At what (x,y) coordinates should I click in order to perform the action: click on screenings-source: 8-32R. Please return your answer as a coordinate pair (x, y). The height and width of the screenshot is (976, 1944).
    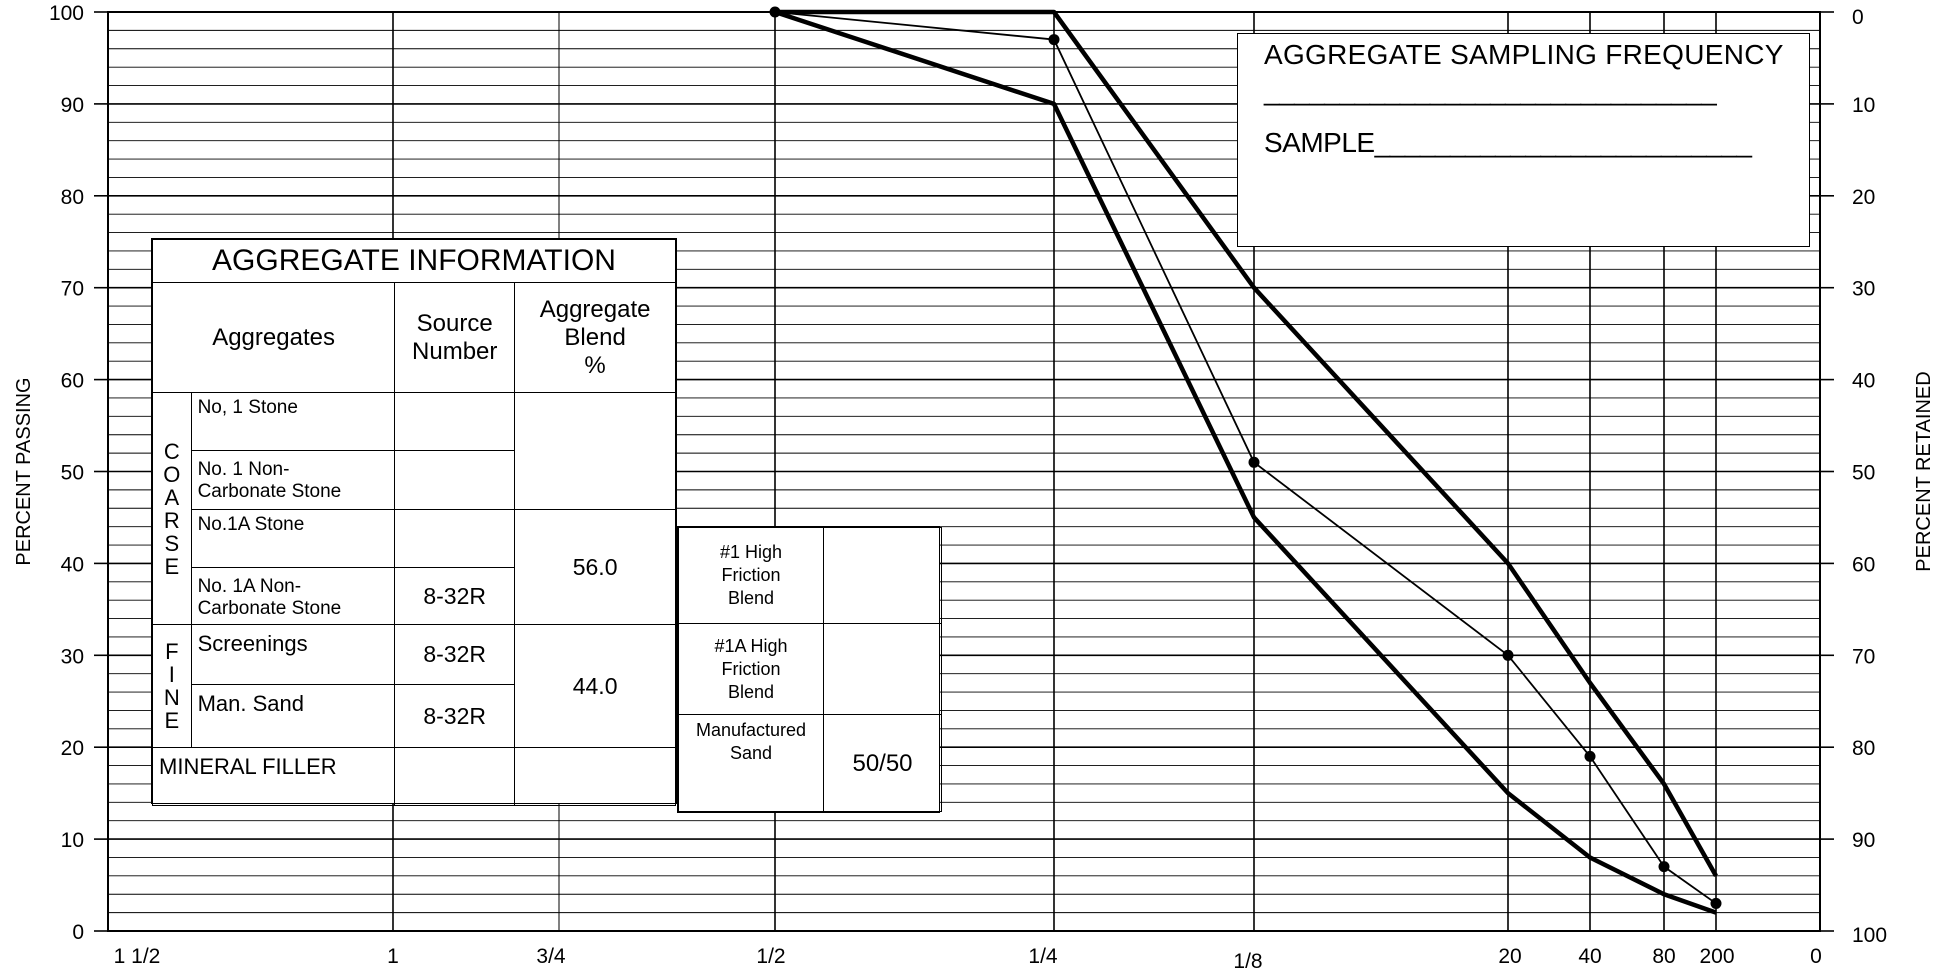
    Looking at the image, I should click on (455, 654).